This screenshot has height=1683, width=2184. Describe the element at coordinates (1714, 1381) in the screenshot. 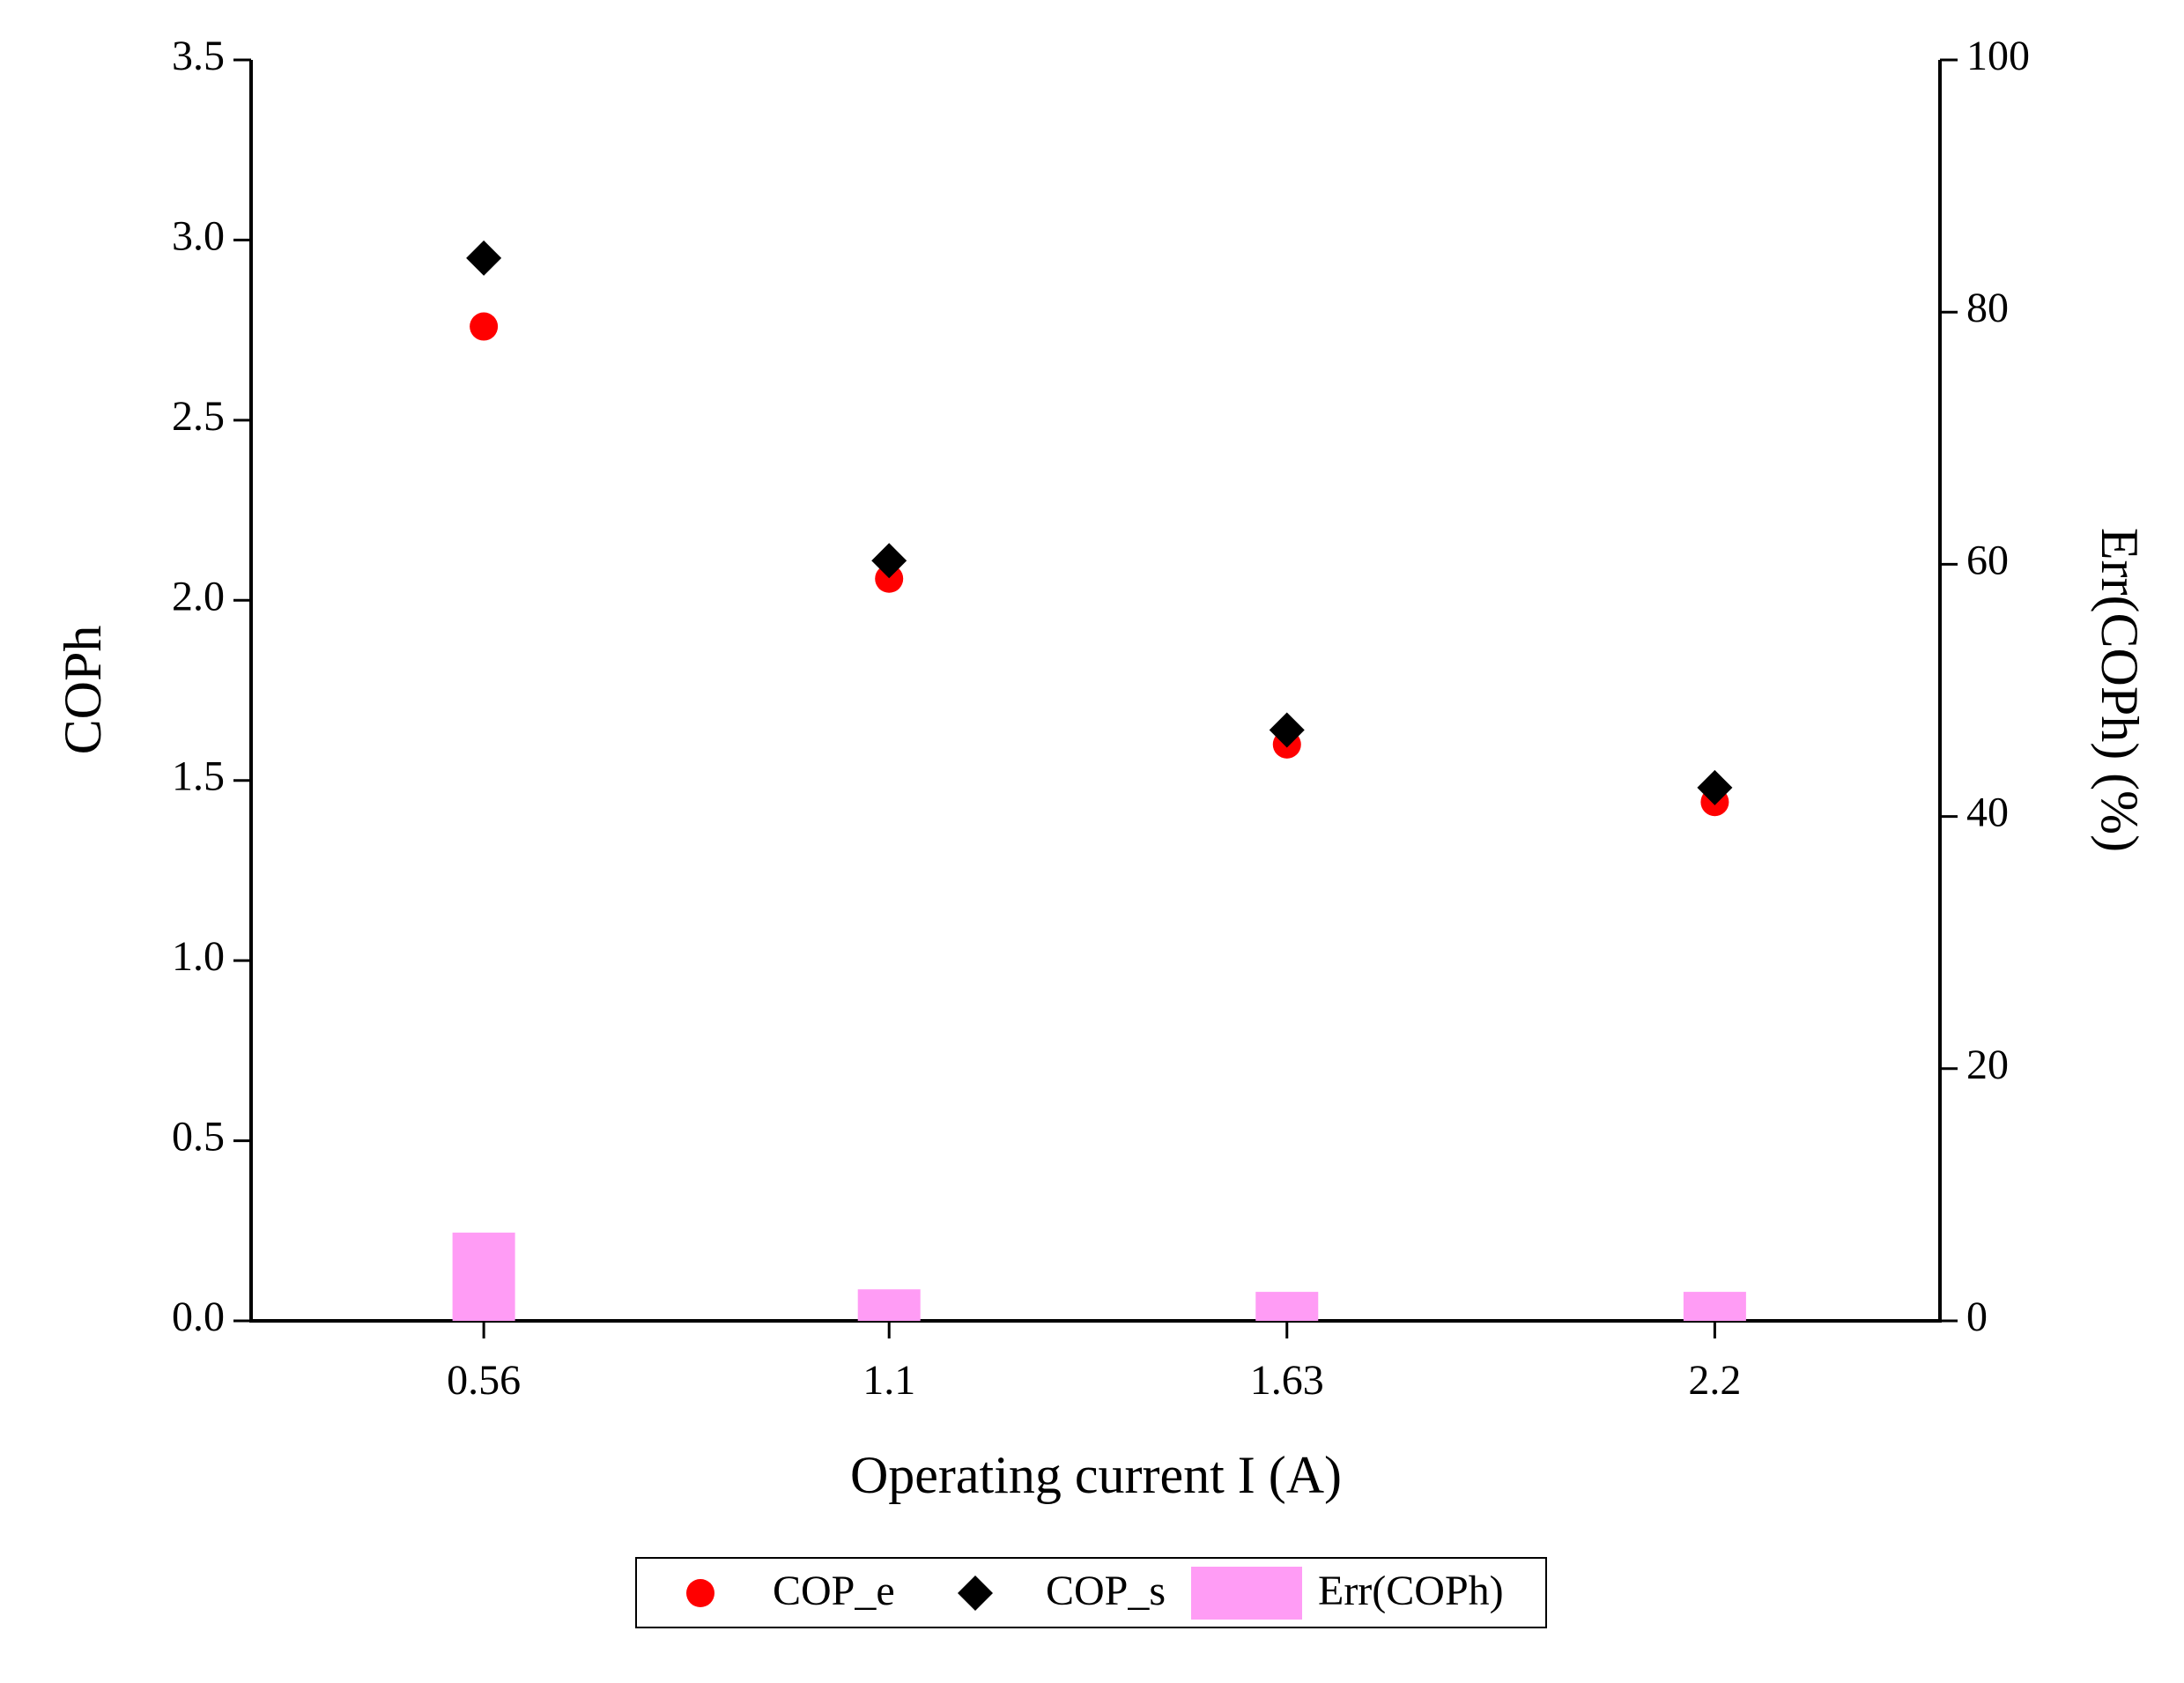

I see `x-tick-label: 2.2` at that location.